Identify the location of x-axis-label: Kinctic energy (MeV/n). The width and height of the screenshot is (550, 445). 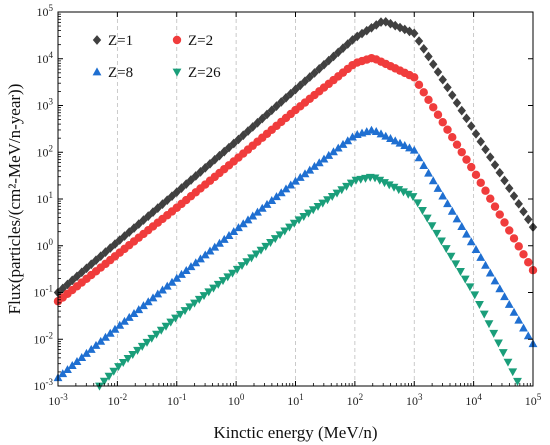
(296, 432).